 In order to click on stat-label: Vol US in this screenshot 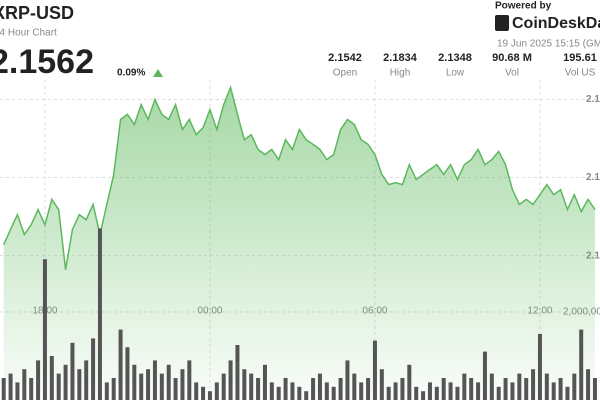, I will do `click(580, 73)`.